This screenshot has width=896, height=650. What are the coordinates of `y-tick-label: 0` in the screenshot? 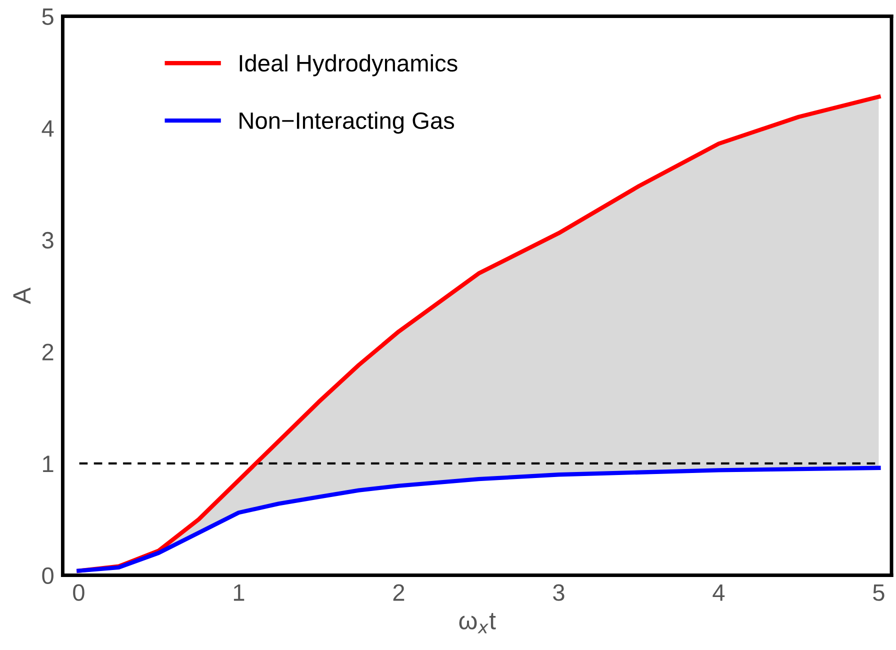 It's located at (48, 575).